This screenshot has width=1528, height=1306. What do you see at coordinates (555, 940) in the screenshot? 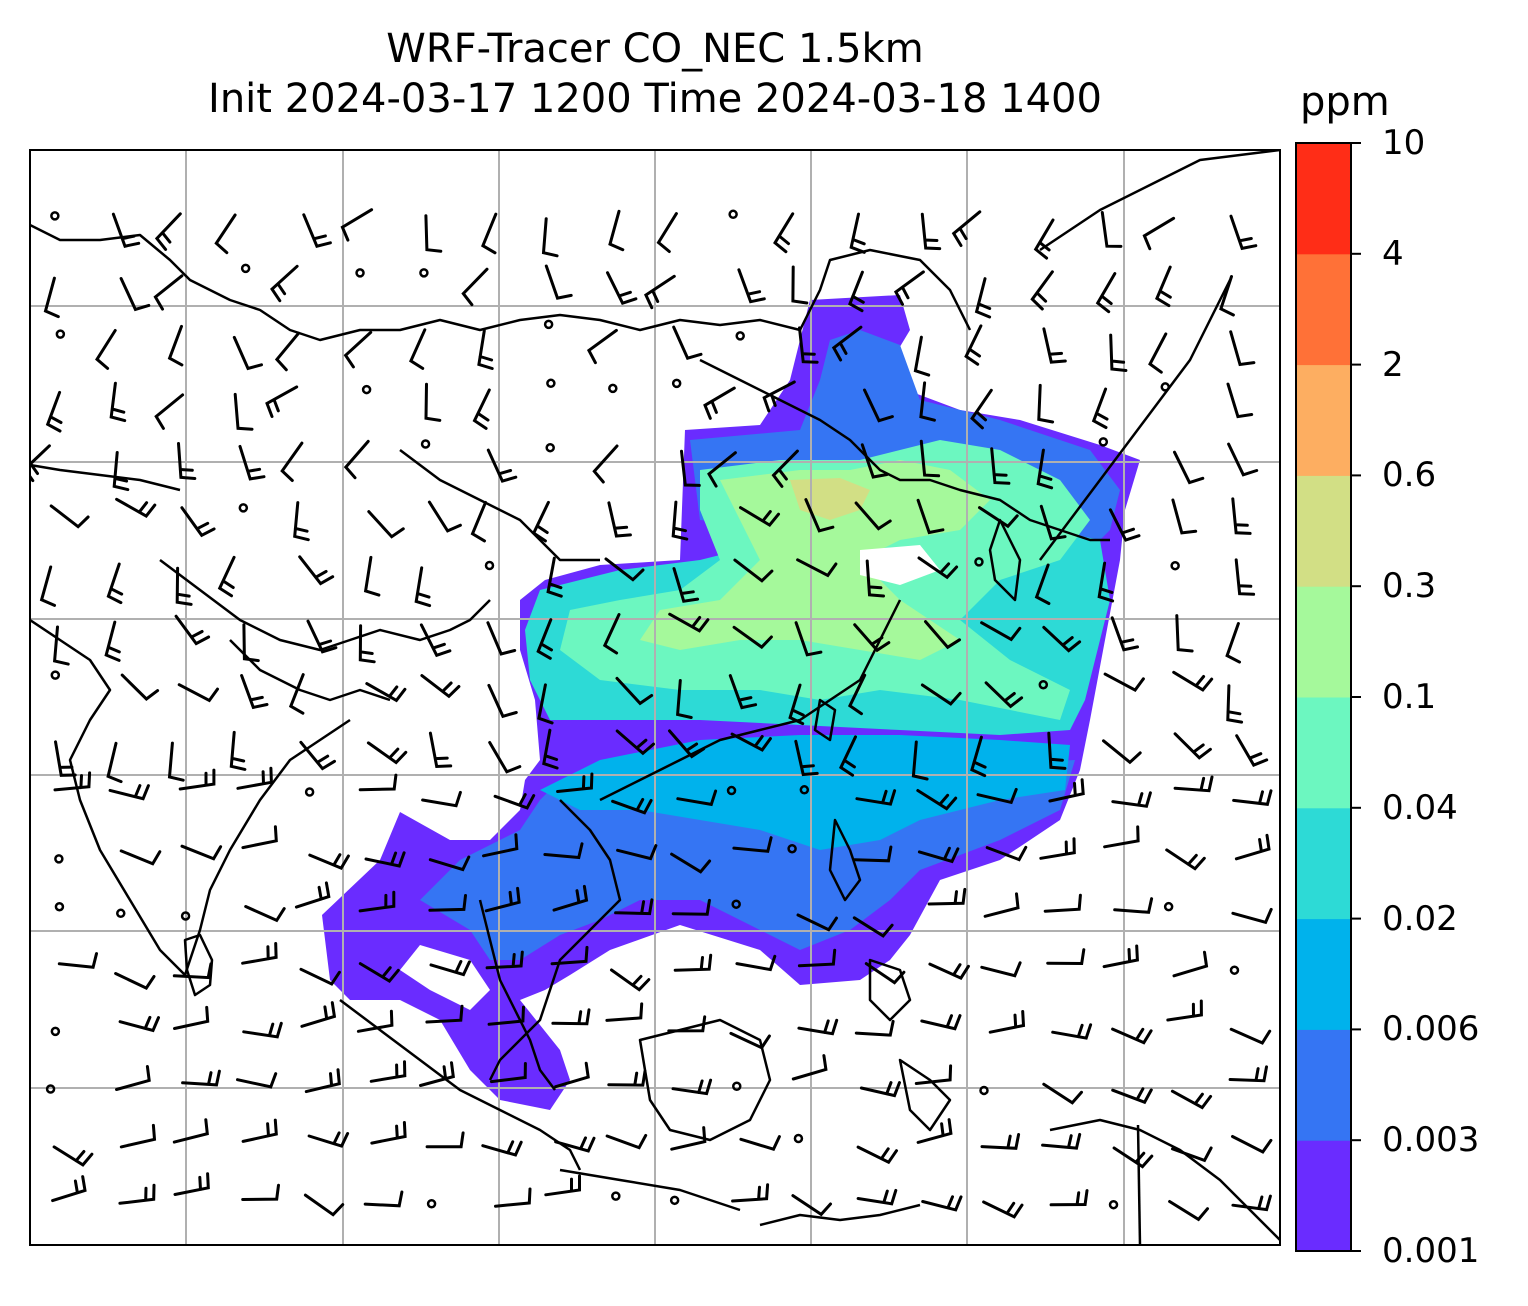
I see `indochina` at bounding box center [555, 940].